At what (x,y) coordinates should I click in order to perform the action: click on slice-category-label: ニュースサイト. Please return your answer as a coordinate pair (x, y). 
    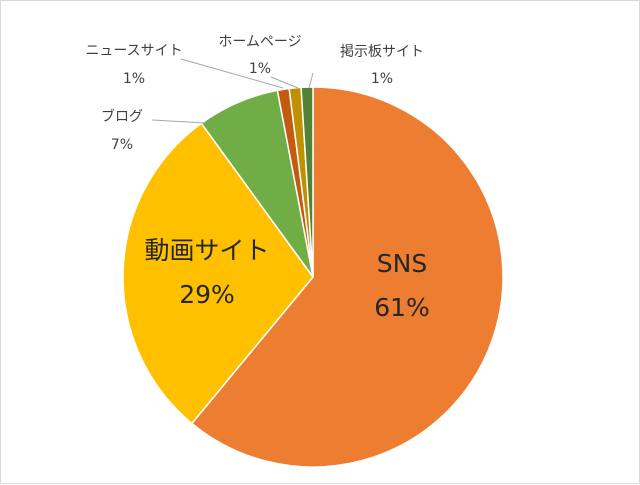
    Looking at the image, I should click on (133, 51).